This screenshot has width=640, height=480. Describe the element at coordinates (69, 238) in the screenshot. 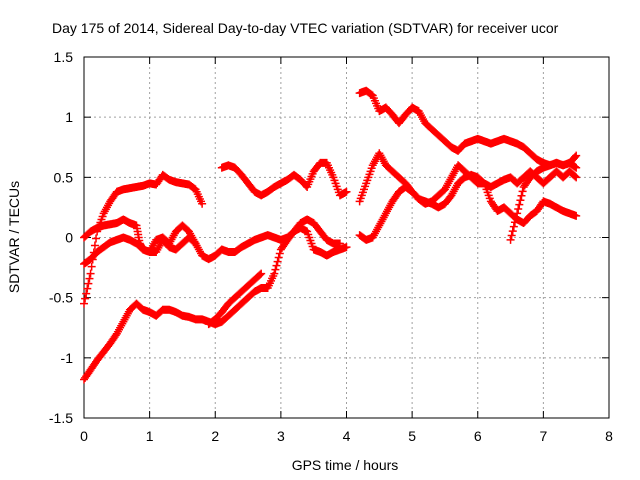

I see `y-tick-label: 0` at that location.